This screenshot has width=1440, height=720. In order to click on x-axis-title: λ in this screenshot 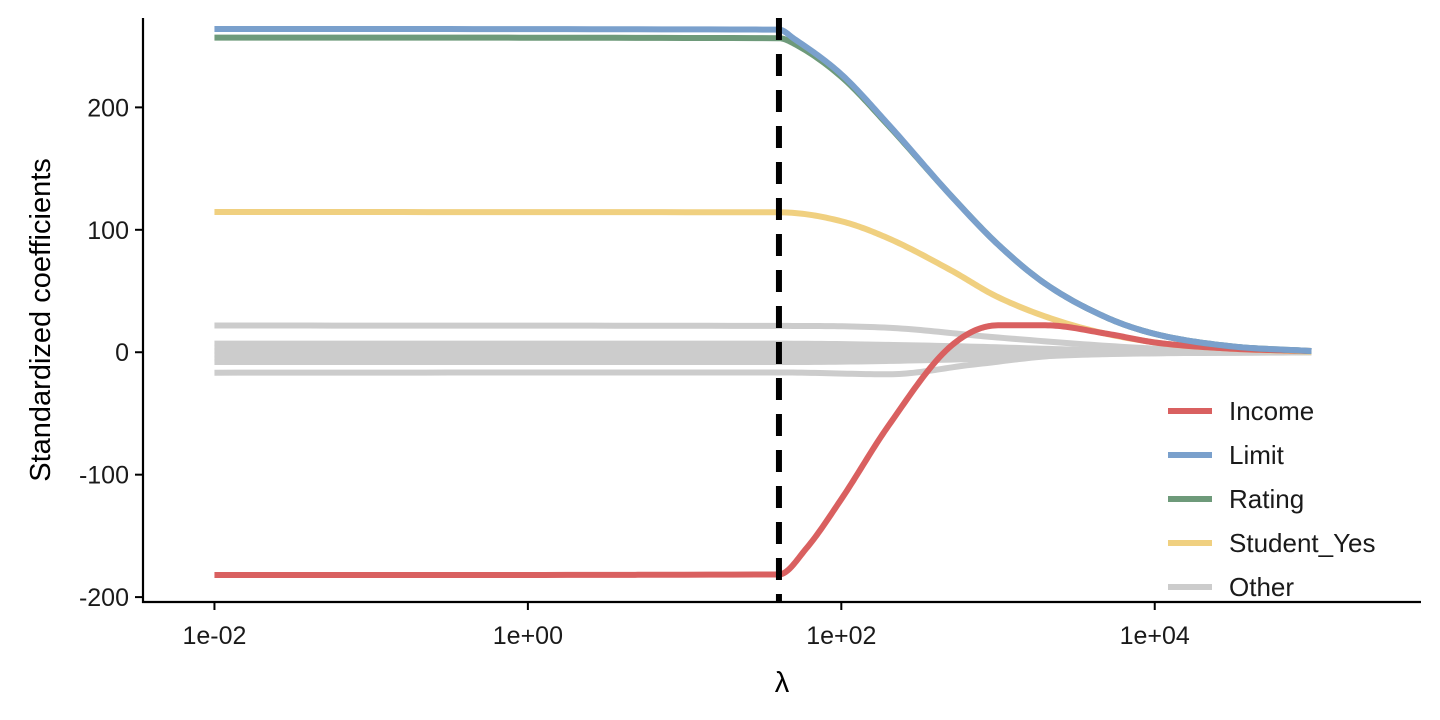, I will do `click(782, 683)`.